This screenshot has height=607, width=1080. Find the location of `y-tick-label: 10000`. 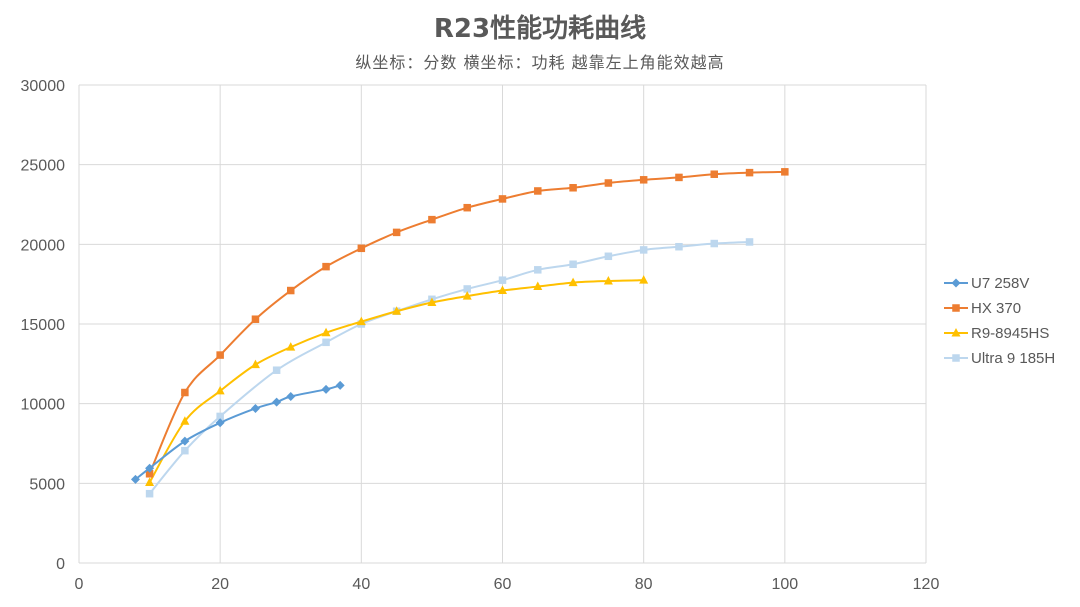

y-tick-label: 10000 is located at coordinates (43, 405).